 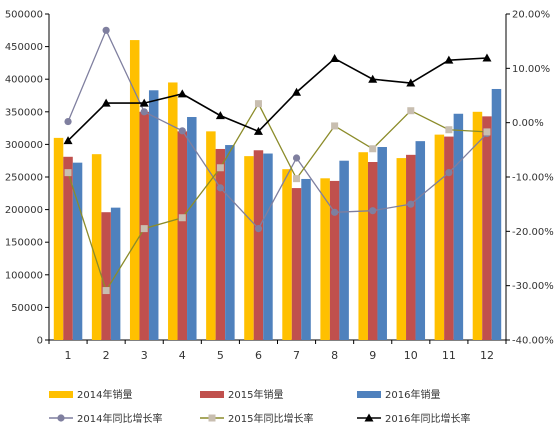 What do you see at coordinates (24, 47) in the screenshot?
I see `left-tick-label: 450000` at bounding box center [24, 47].